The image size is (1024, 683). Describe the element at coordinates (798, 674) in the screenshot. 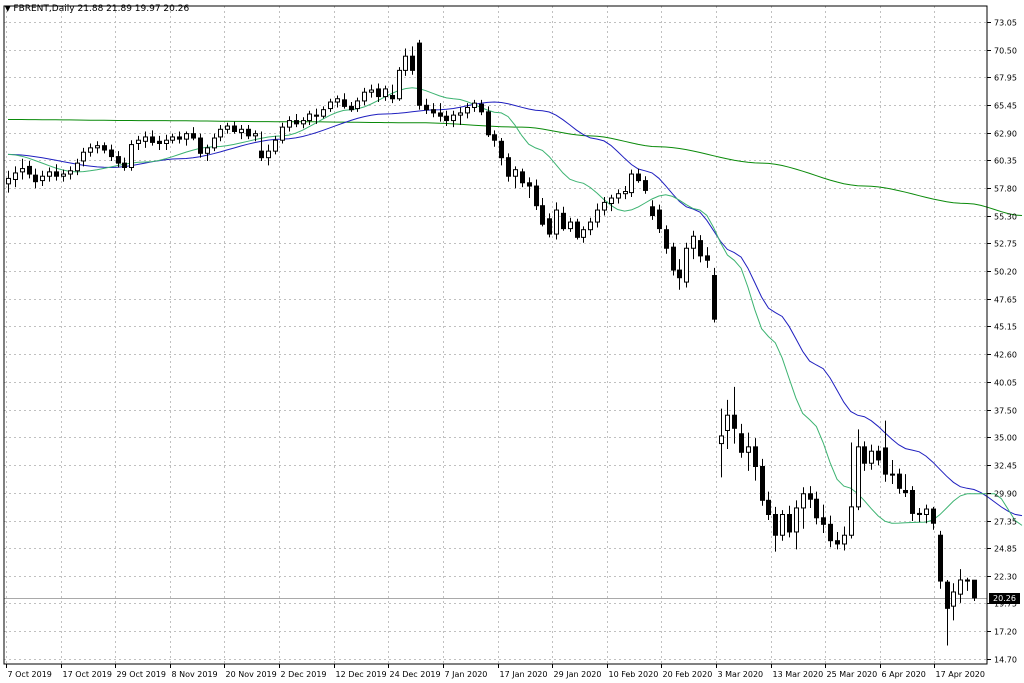

I see `x-tick-label: 13 Mar 2020` at that location.